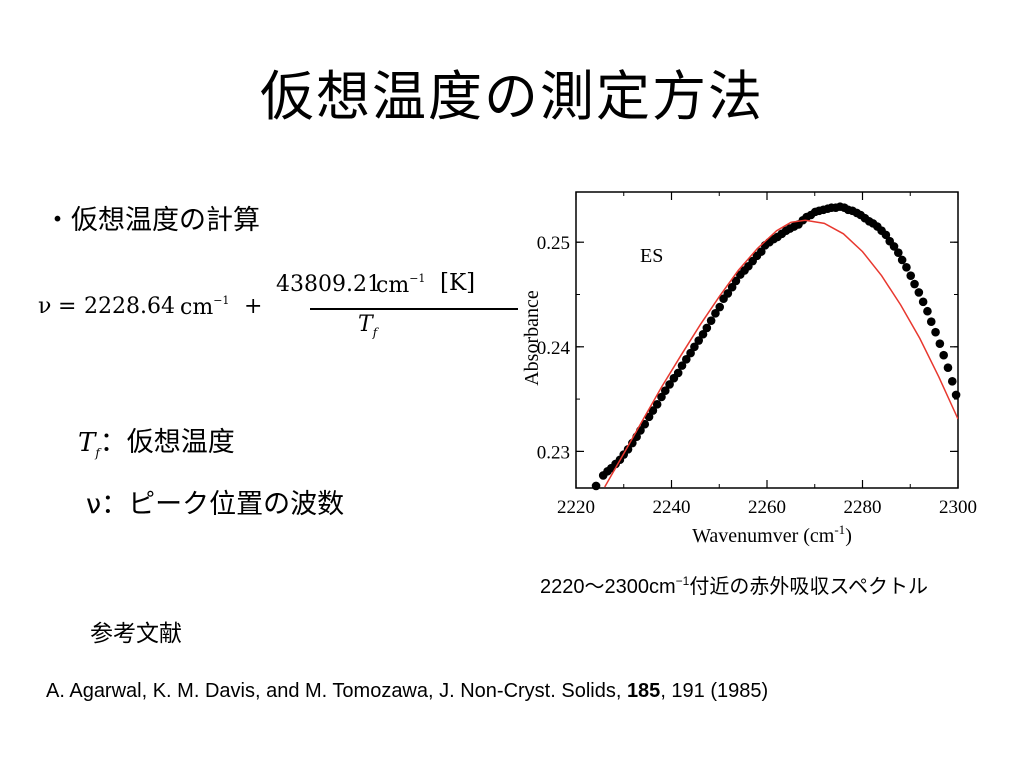  I want to click on y-tick-label: 0.23, so click(553, 452).